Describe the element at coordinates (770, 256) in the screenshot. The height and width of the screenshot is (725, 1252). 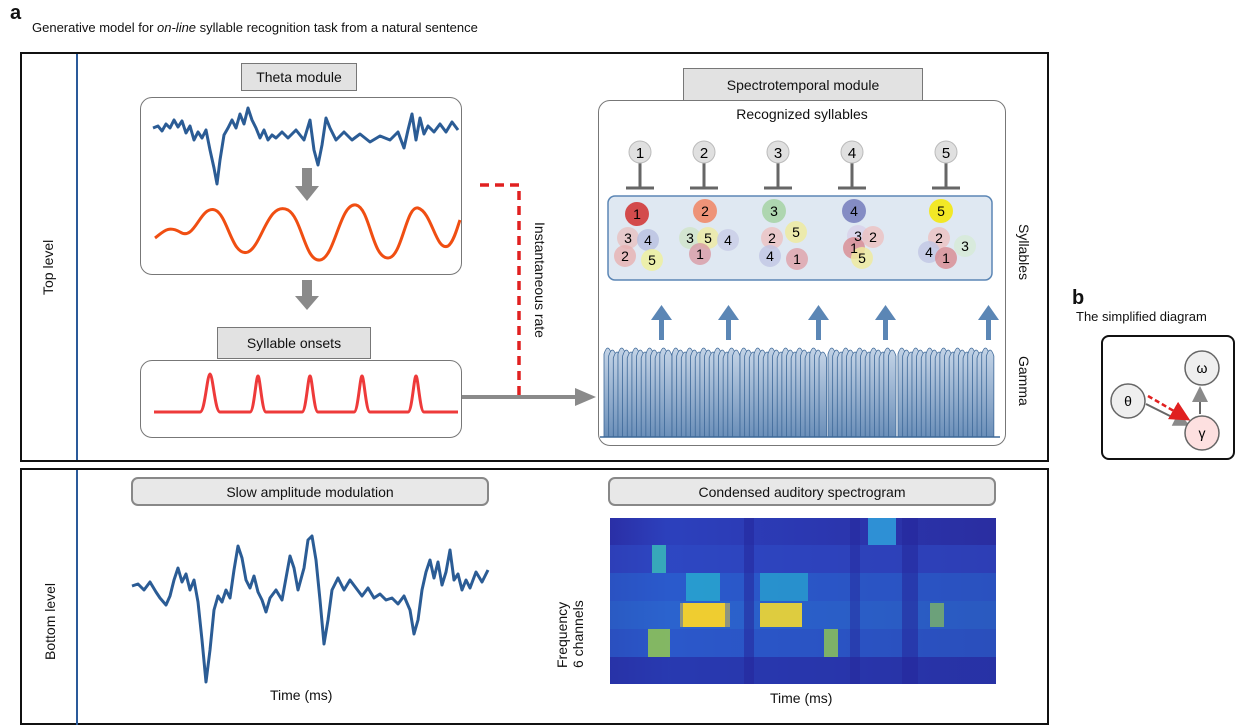
I see `cluster-3-c: 4` at that location.